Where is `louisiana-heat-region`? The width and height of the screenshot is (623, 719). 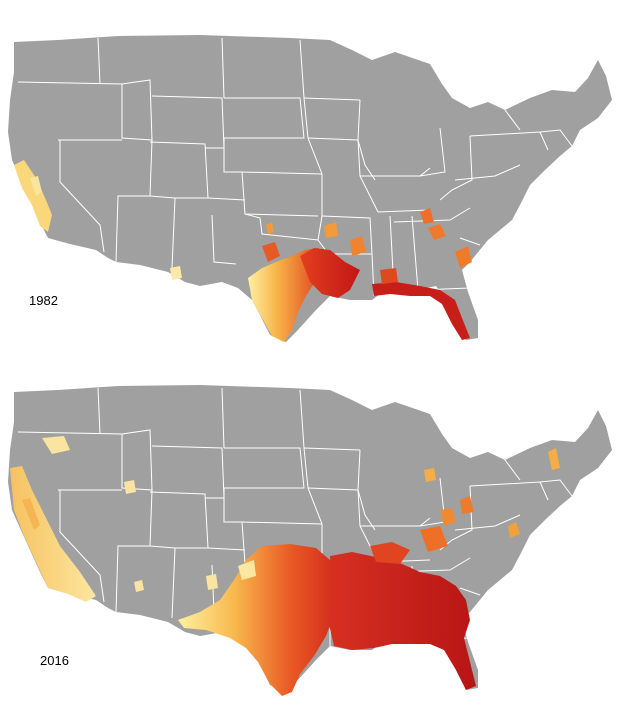
louisiana-heat-region is located at coordinates (330, 273).